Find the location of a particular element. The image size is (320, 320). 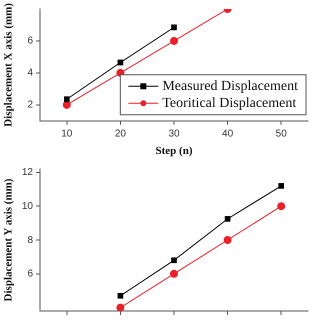

y-tick-label: 8 is located at coordinates (30, 240).